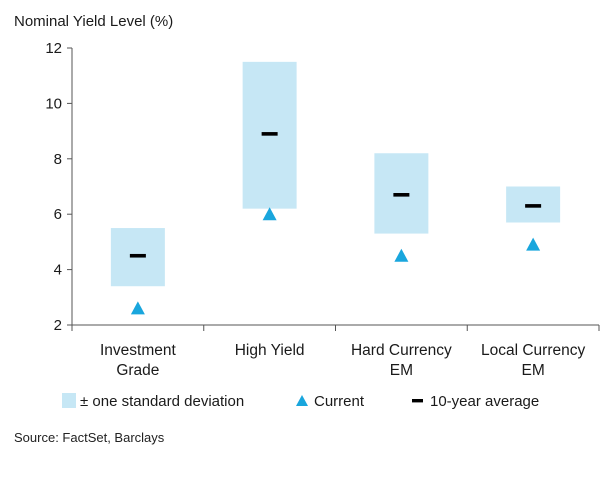 The width and height of the screenshot is (609, 483). Describe the element at coordinates (58, 270) in the screenshot. I see `y-tick-label: 4` at that location.